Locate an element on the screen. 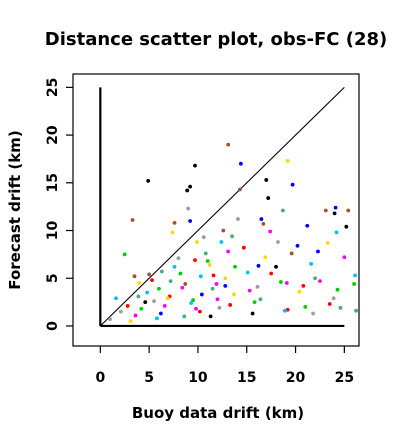 This screenshot has width=400, height=440. x-tick-label: 15 is located at coordinates (246, 378).